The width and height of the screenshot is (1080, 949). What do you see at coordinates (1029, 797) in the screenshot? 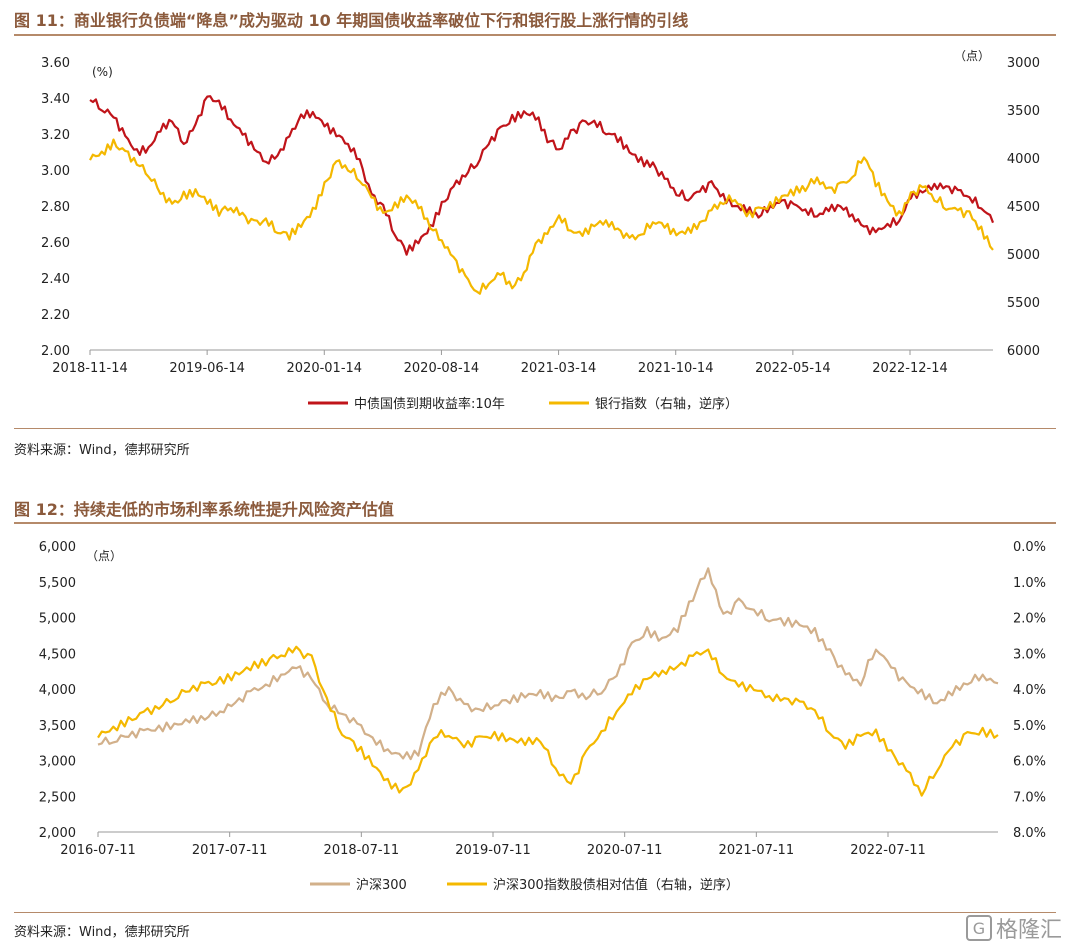
I see `right-tick-label: 7.0%` at bounding box center [1029, 797].